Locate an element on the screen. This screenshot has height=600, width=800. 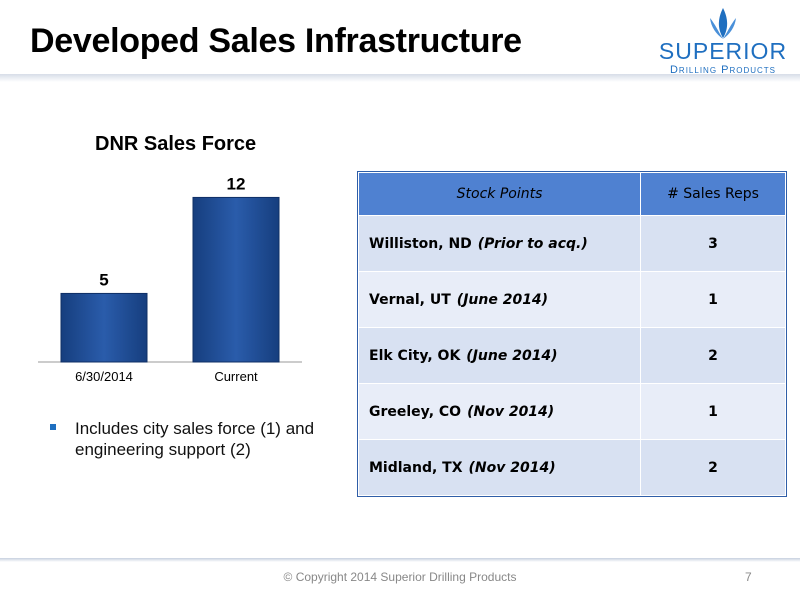
table-row: Williston, ND (Prior to acq.) 3 is located at coordinates (572, 243).